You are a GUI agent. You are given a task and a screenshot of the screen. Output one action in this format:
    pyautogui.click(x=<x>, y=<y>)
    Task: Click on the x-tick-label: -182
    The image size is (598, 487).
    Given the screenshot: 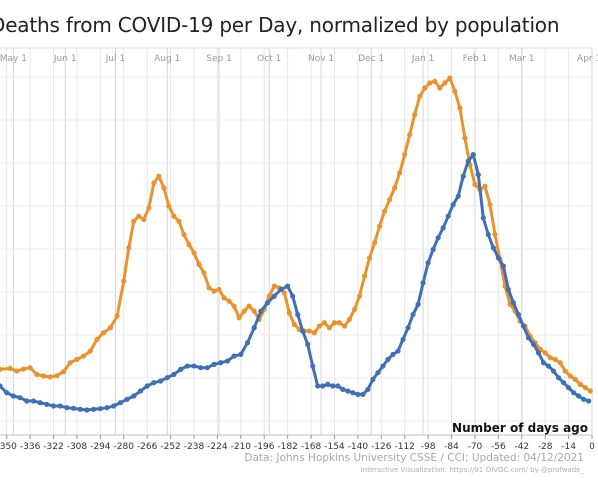 What is the action you would take?
    pyautogui.click(x=287, y=447)
    